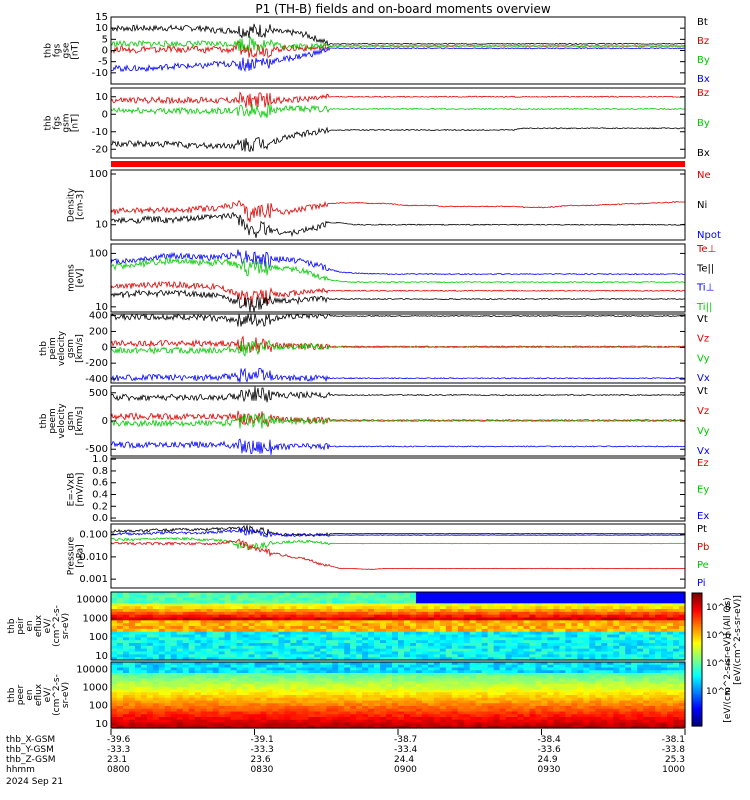 Image resolution: width=750 pixels, height=800 pixels. What do you see at coordinates (62, 348) in the screenshot?
I see `y-axis-label: velocity` at bounding box center [62, 348].